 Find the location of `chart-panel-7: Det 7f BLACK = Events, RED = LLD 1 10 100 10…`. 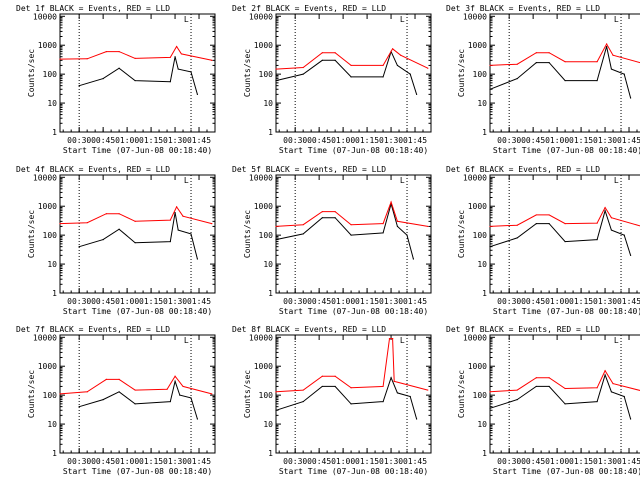

chart-panel-7: Det 7f BLACK = Events, RED = LLD 1 10 100 10… is located at coordinates (116, 400).